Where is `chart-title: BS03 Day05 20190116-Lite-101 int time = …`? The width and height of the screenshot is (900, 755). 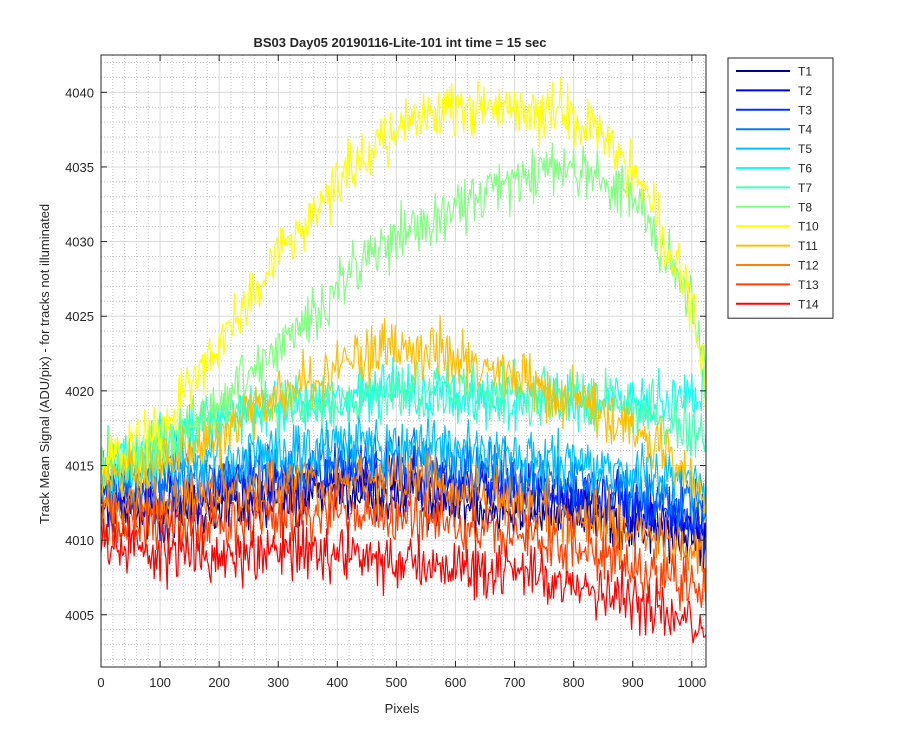
chart-title: BS03 Day05 20190116-Lite-101 int time = … is located at coordinates (399, 42).